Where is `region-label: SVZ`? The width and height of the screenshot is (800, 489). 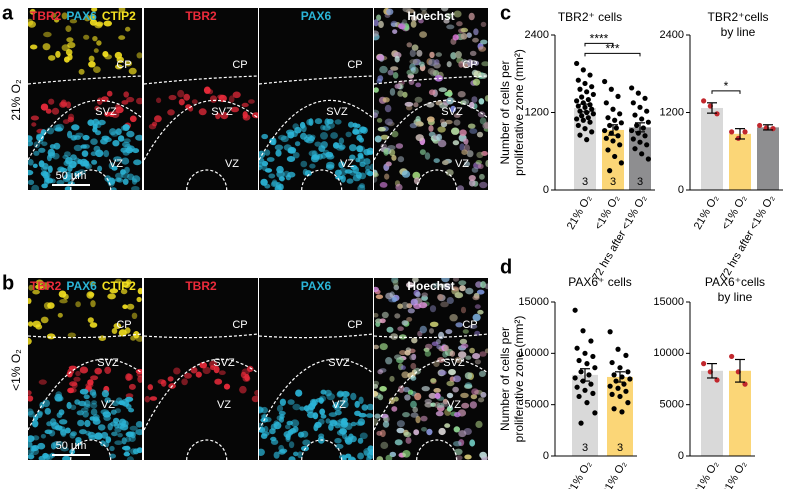 region-label: SVZ is located at coordinates (224, 363).